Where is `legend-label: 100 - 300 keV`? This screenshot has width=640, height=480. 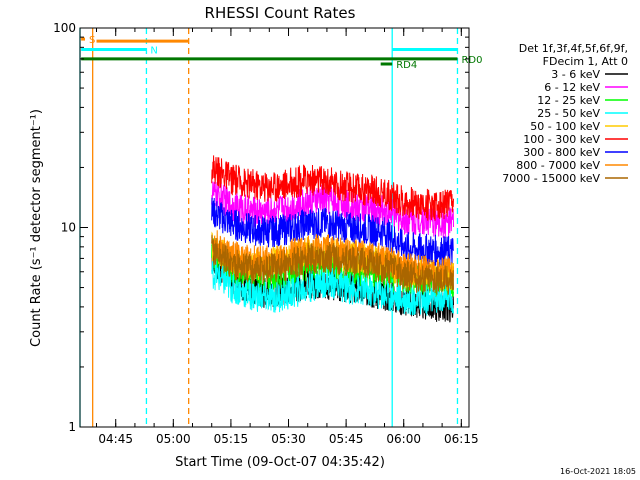
legend-label: 100 - 300 keV is located at coordinates (561, 139).